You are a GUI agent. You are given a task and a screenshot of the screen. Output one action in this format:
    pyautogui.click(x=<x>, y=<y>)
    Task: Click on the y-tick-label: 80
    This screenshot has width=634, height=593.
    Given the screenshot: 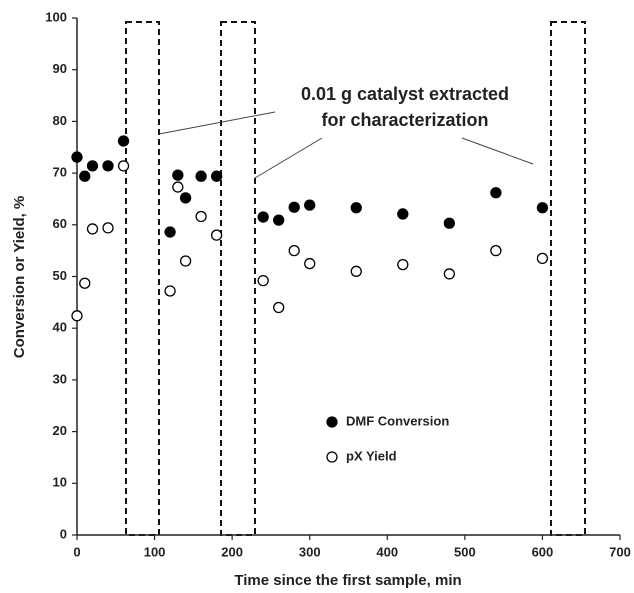 What is the action you would take?
    pyautogui.click(x=60, y=120)
    